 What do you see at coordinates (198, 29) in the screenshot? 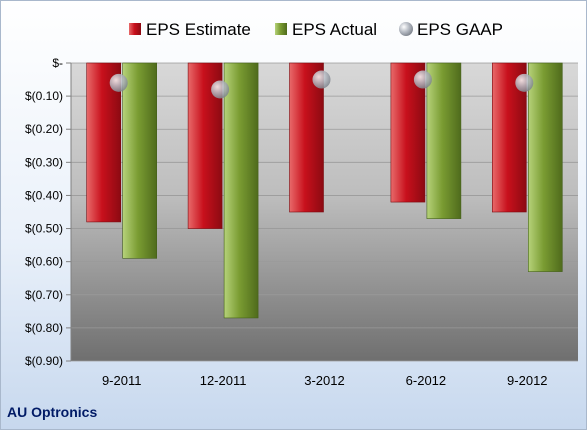
I see `legend-label: EPS Estimate` at bounding box center [198, 29].